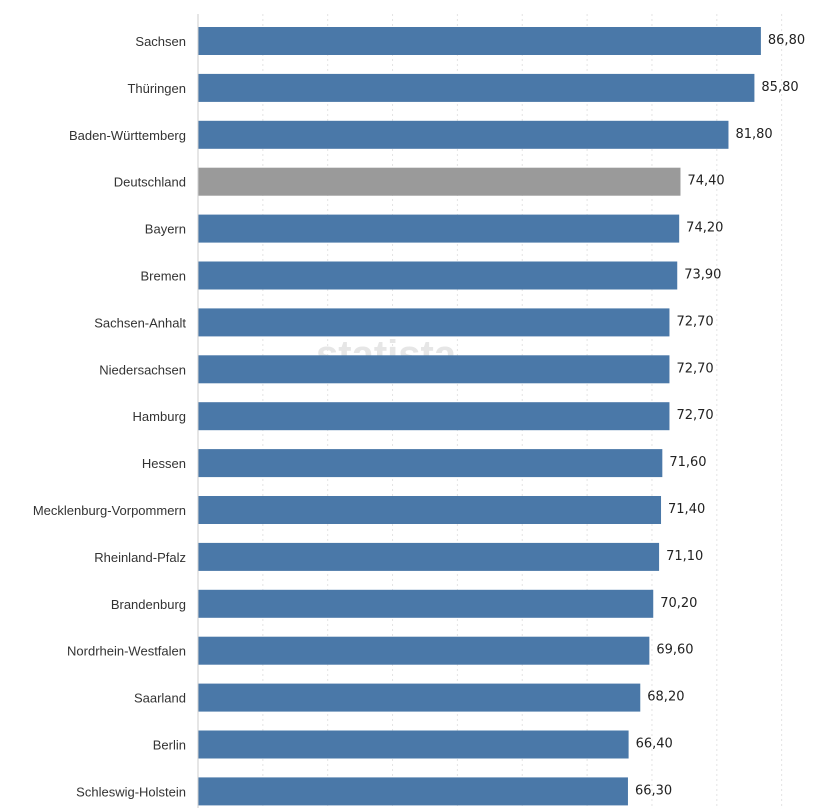 This screenshot has height=808, width=813. Describe the element at coordinates (463, 134) in the screenshot. I see `bar-baden-w-rttemberg` at that location.